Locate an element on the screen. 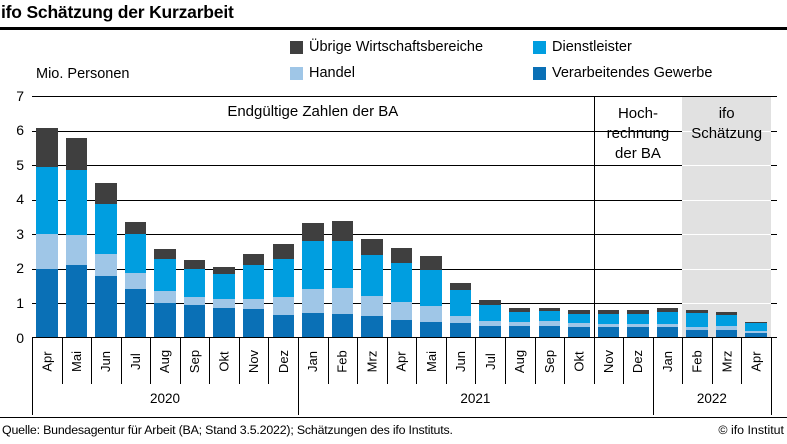 Image resolution: width=787 pixels, height=444 pixels. month-label-jun-14: Jun is located at coordinates (461, 361).